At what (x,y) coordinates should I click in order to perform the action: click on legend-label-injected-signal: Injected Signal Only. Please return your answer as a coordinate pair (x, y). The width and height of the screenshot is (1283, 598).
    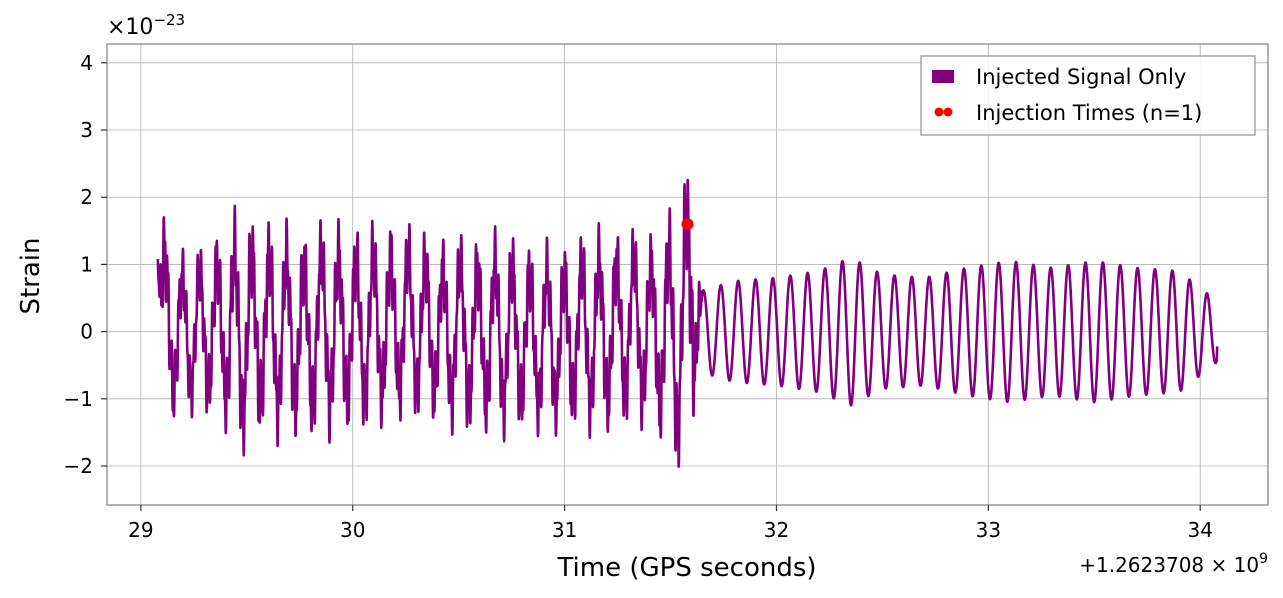
    Looking at the image, I should click on (1081, 77).